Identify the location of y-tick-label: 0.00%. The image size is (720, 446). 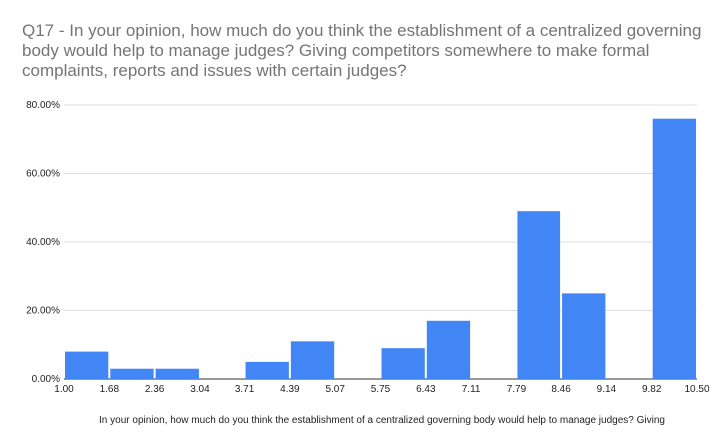
(46, 379).